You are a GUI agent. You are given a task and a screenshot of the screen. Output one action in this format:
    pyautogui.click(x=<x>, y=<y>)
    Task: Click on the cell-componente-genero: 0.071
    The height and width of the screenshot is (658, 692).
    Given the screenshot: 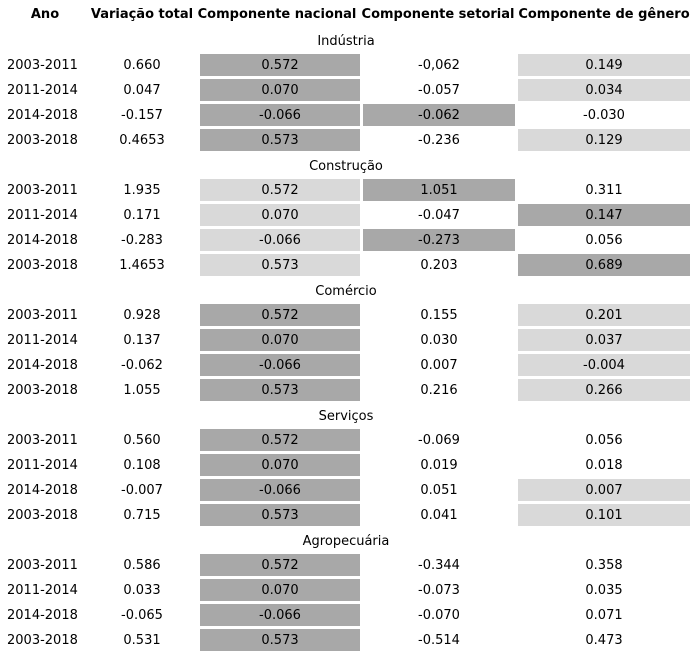 What is the action you would take?
    pyautogui.click(x=604, y=615)
    